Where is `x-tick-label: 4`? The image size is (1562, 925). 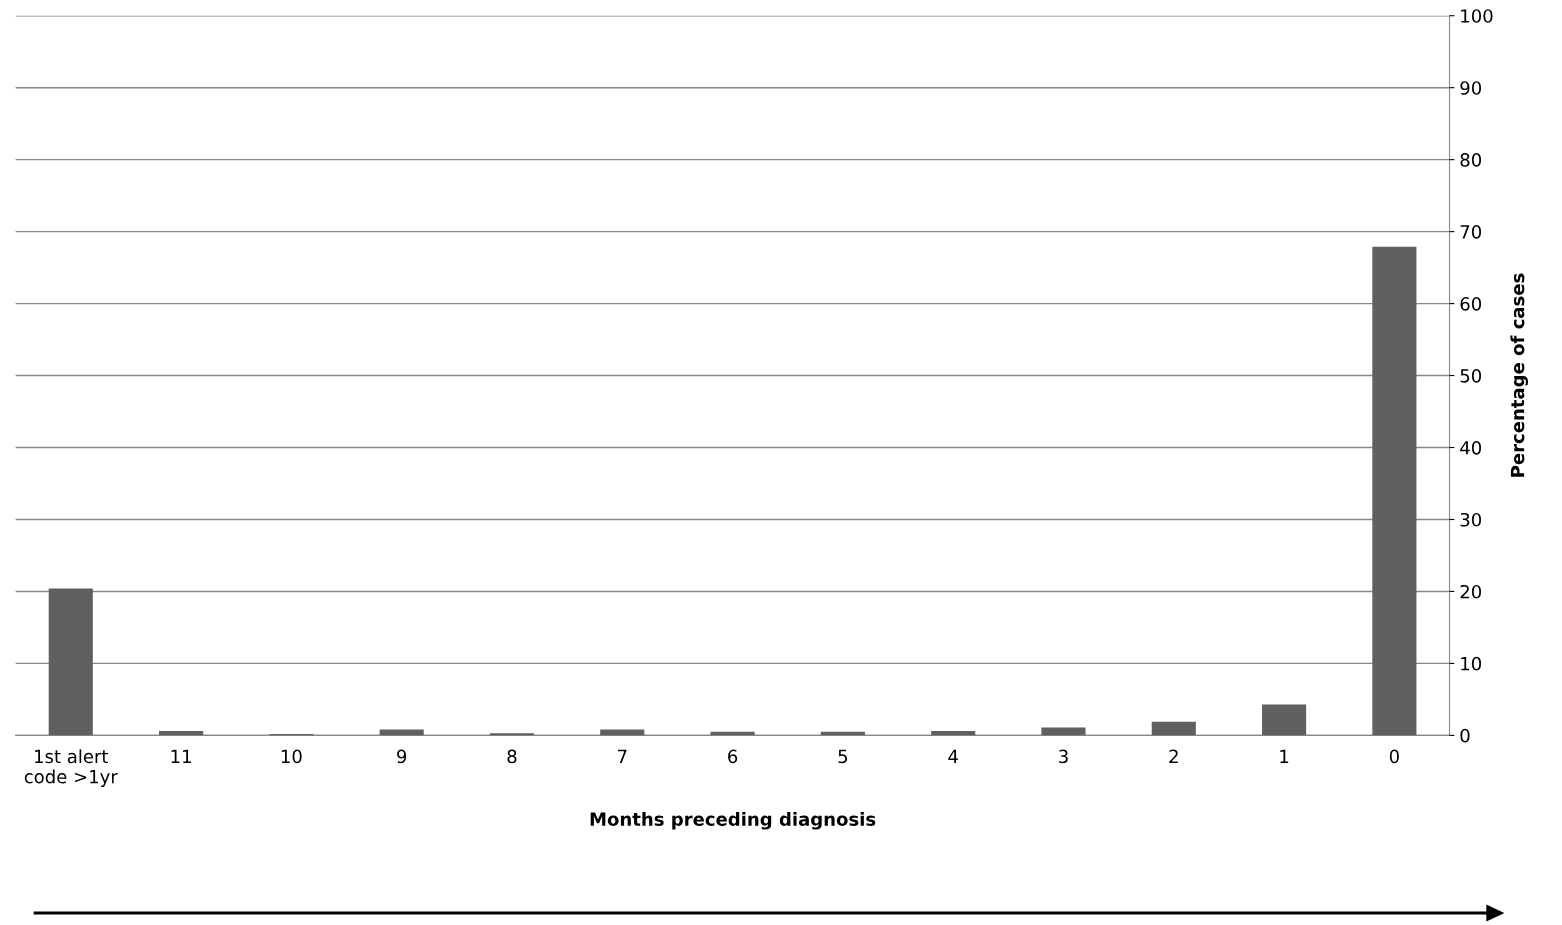 x-tick-label: 4 is located at coordinates (953, 756).